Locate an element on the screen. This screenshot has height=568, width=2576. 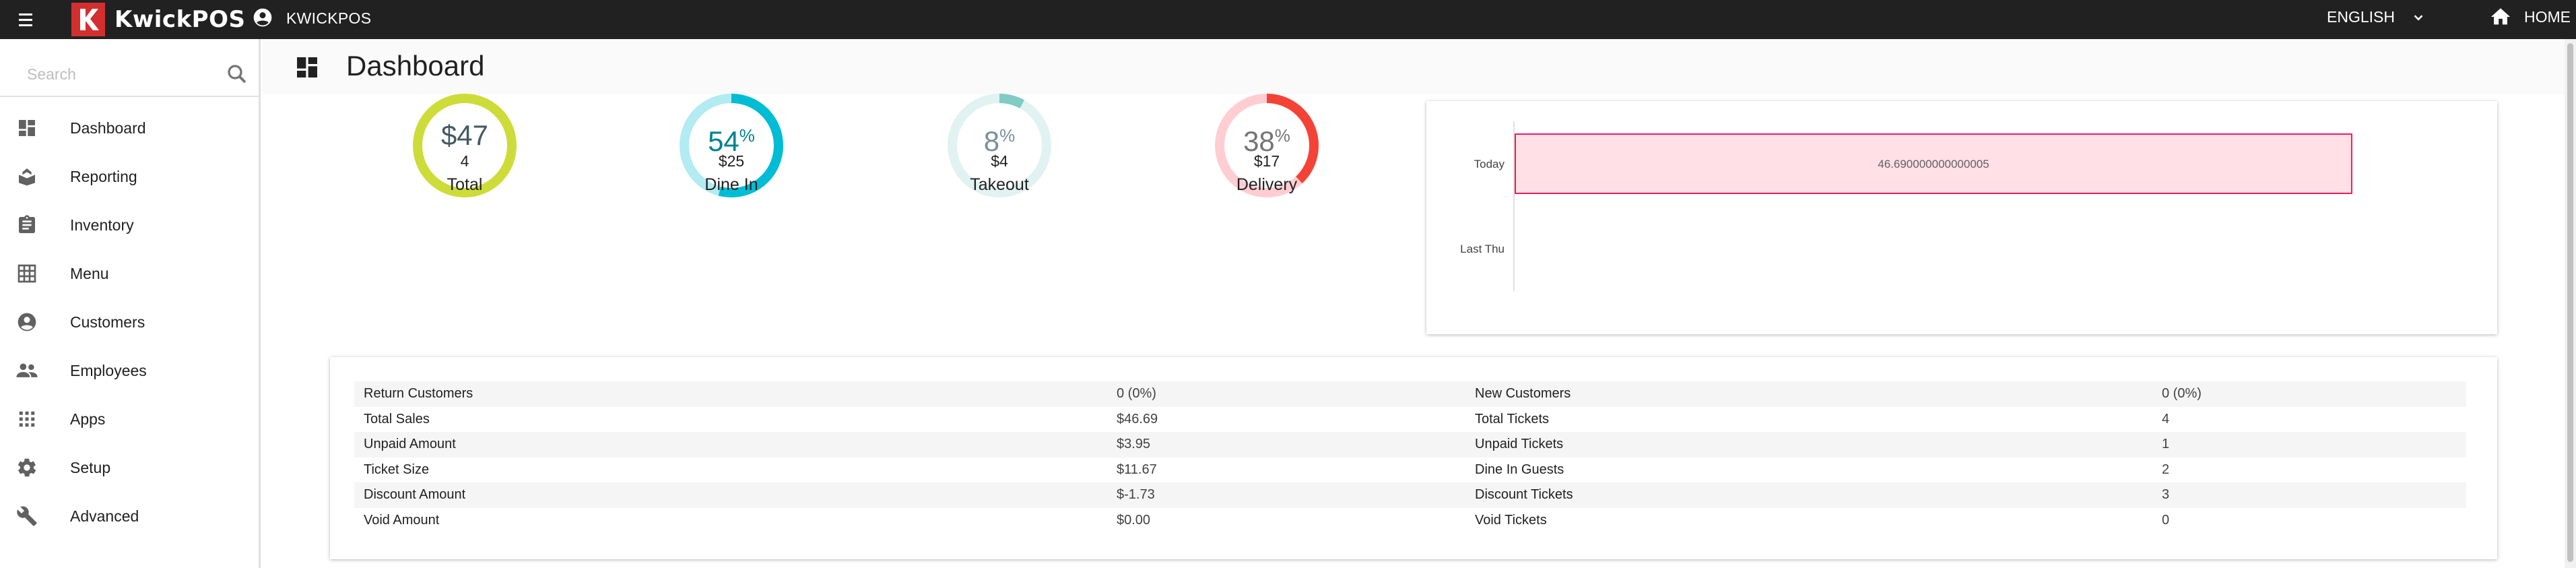
clipboard-icon is located at coordinates (27, 224).